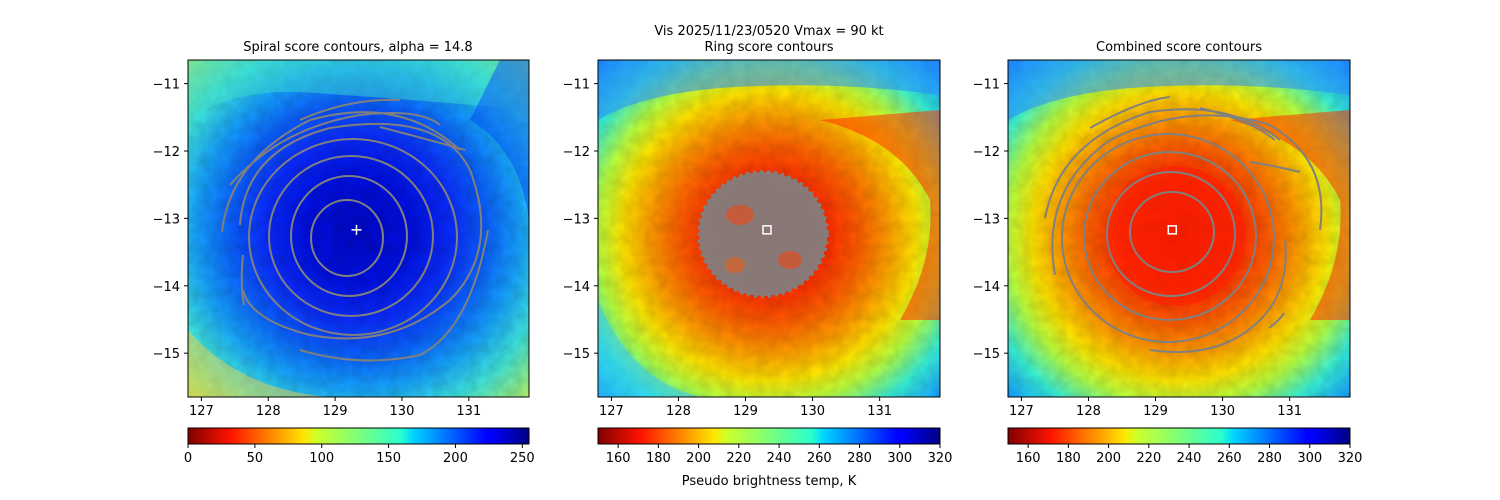 The width and height of the screenshot is (1500, 500). I want to click on center-plus-marker, so click(356, 229).